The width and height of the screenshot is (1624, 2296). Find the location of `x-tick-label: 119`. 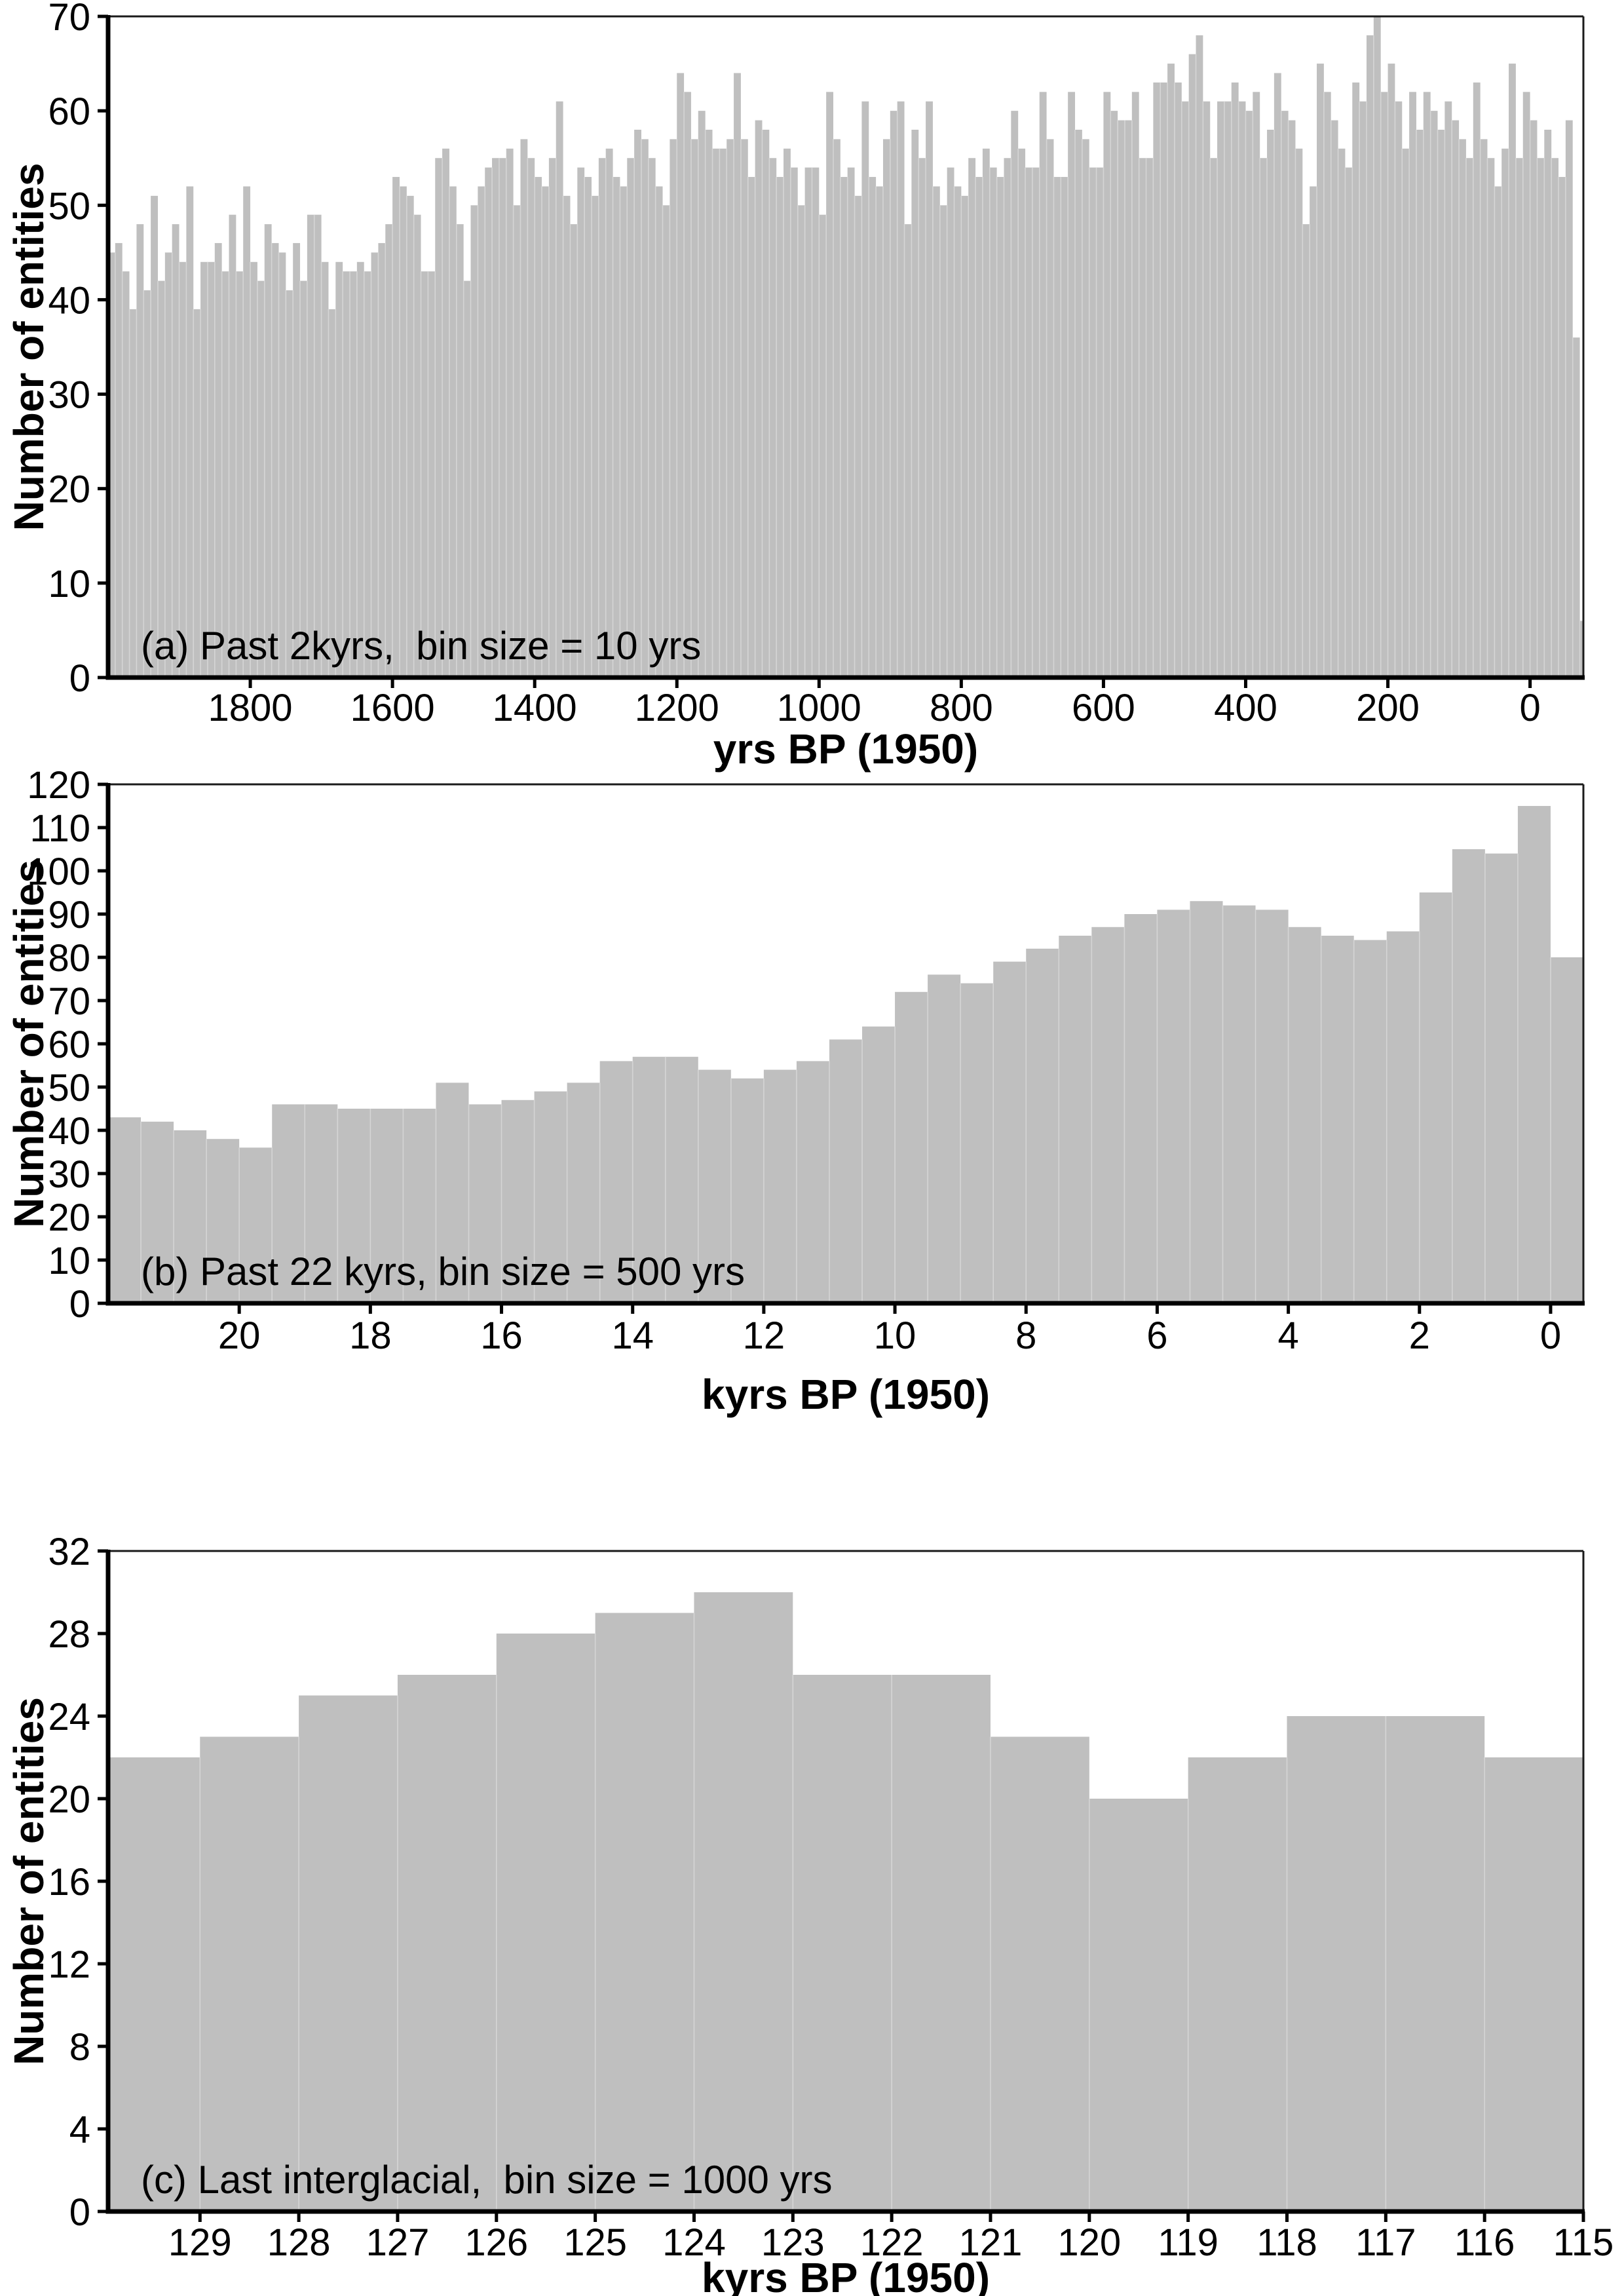

x-tick-label: 119 is located at coordinates (1188, 2242).